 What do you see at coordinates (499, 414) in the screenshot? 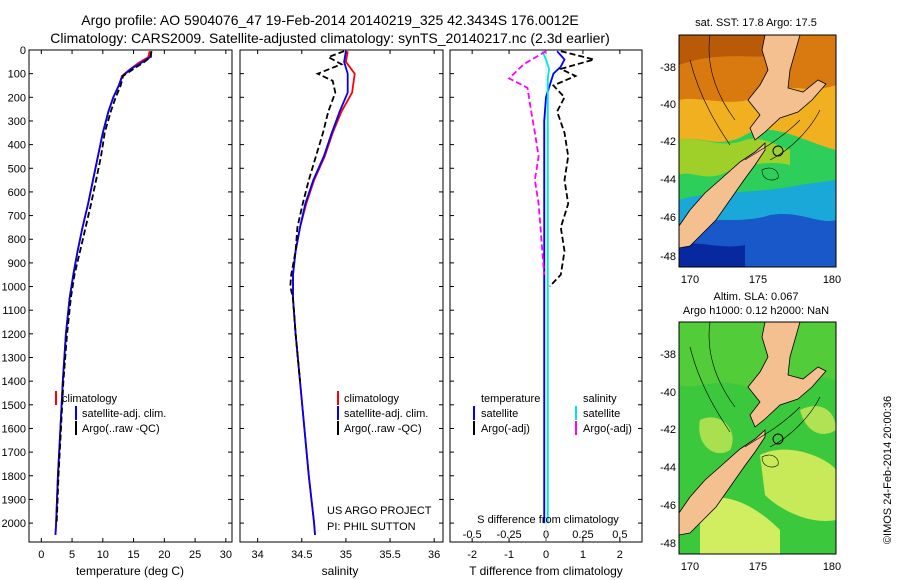
I see `legend-t-satellite: satellite` at bounding box center [499, 414].